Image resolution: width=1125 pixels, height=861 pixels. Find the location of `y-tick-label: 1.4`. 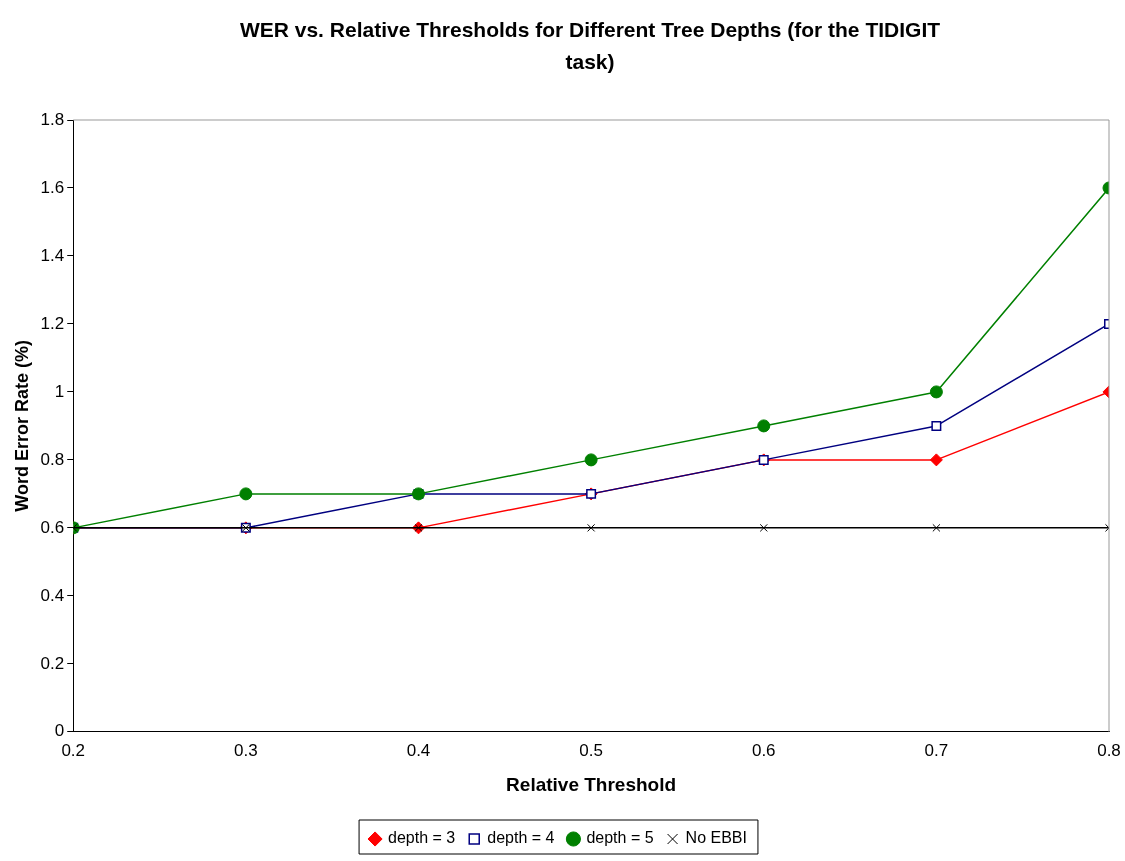

y-tick-label: 1.4 is located at coordinates (52, 255).